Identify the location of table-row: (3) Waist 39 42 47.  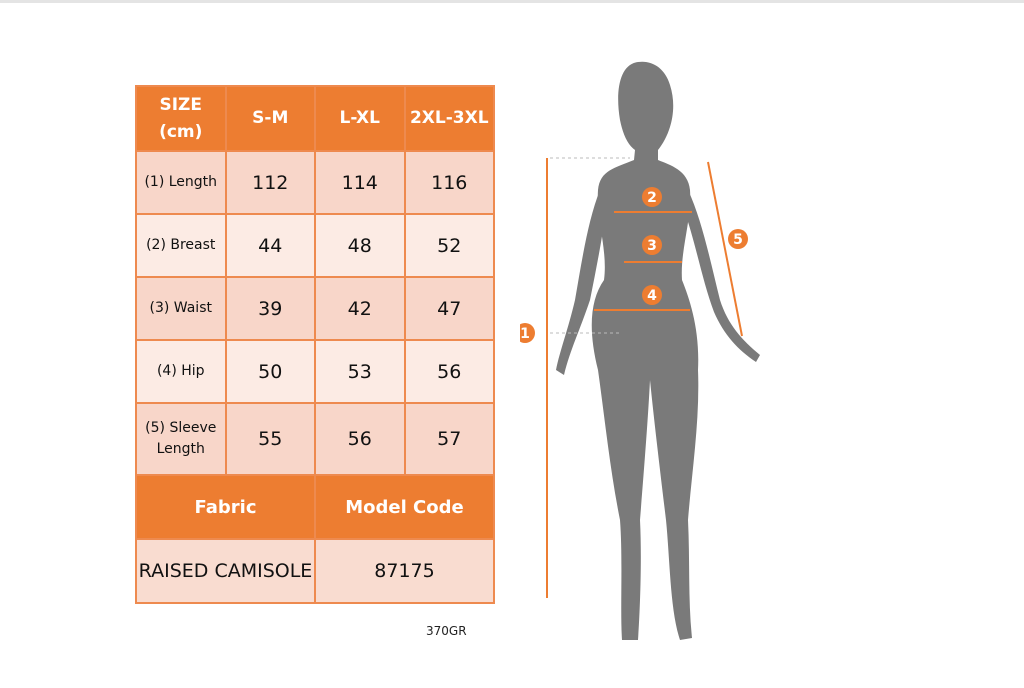
(315, 308).